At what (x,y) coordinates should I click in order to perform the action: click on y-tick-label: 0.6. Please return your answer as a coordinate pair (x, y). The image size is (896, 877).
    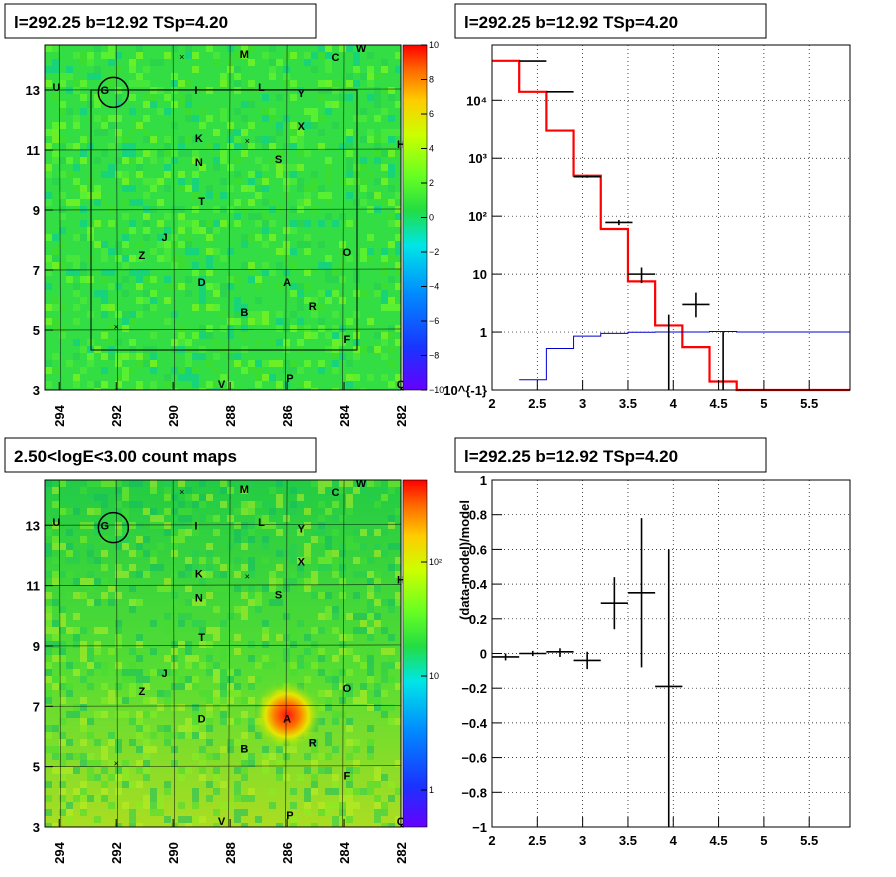
    Looking at the image, I should click on (478, 549).